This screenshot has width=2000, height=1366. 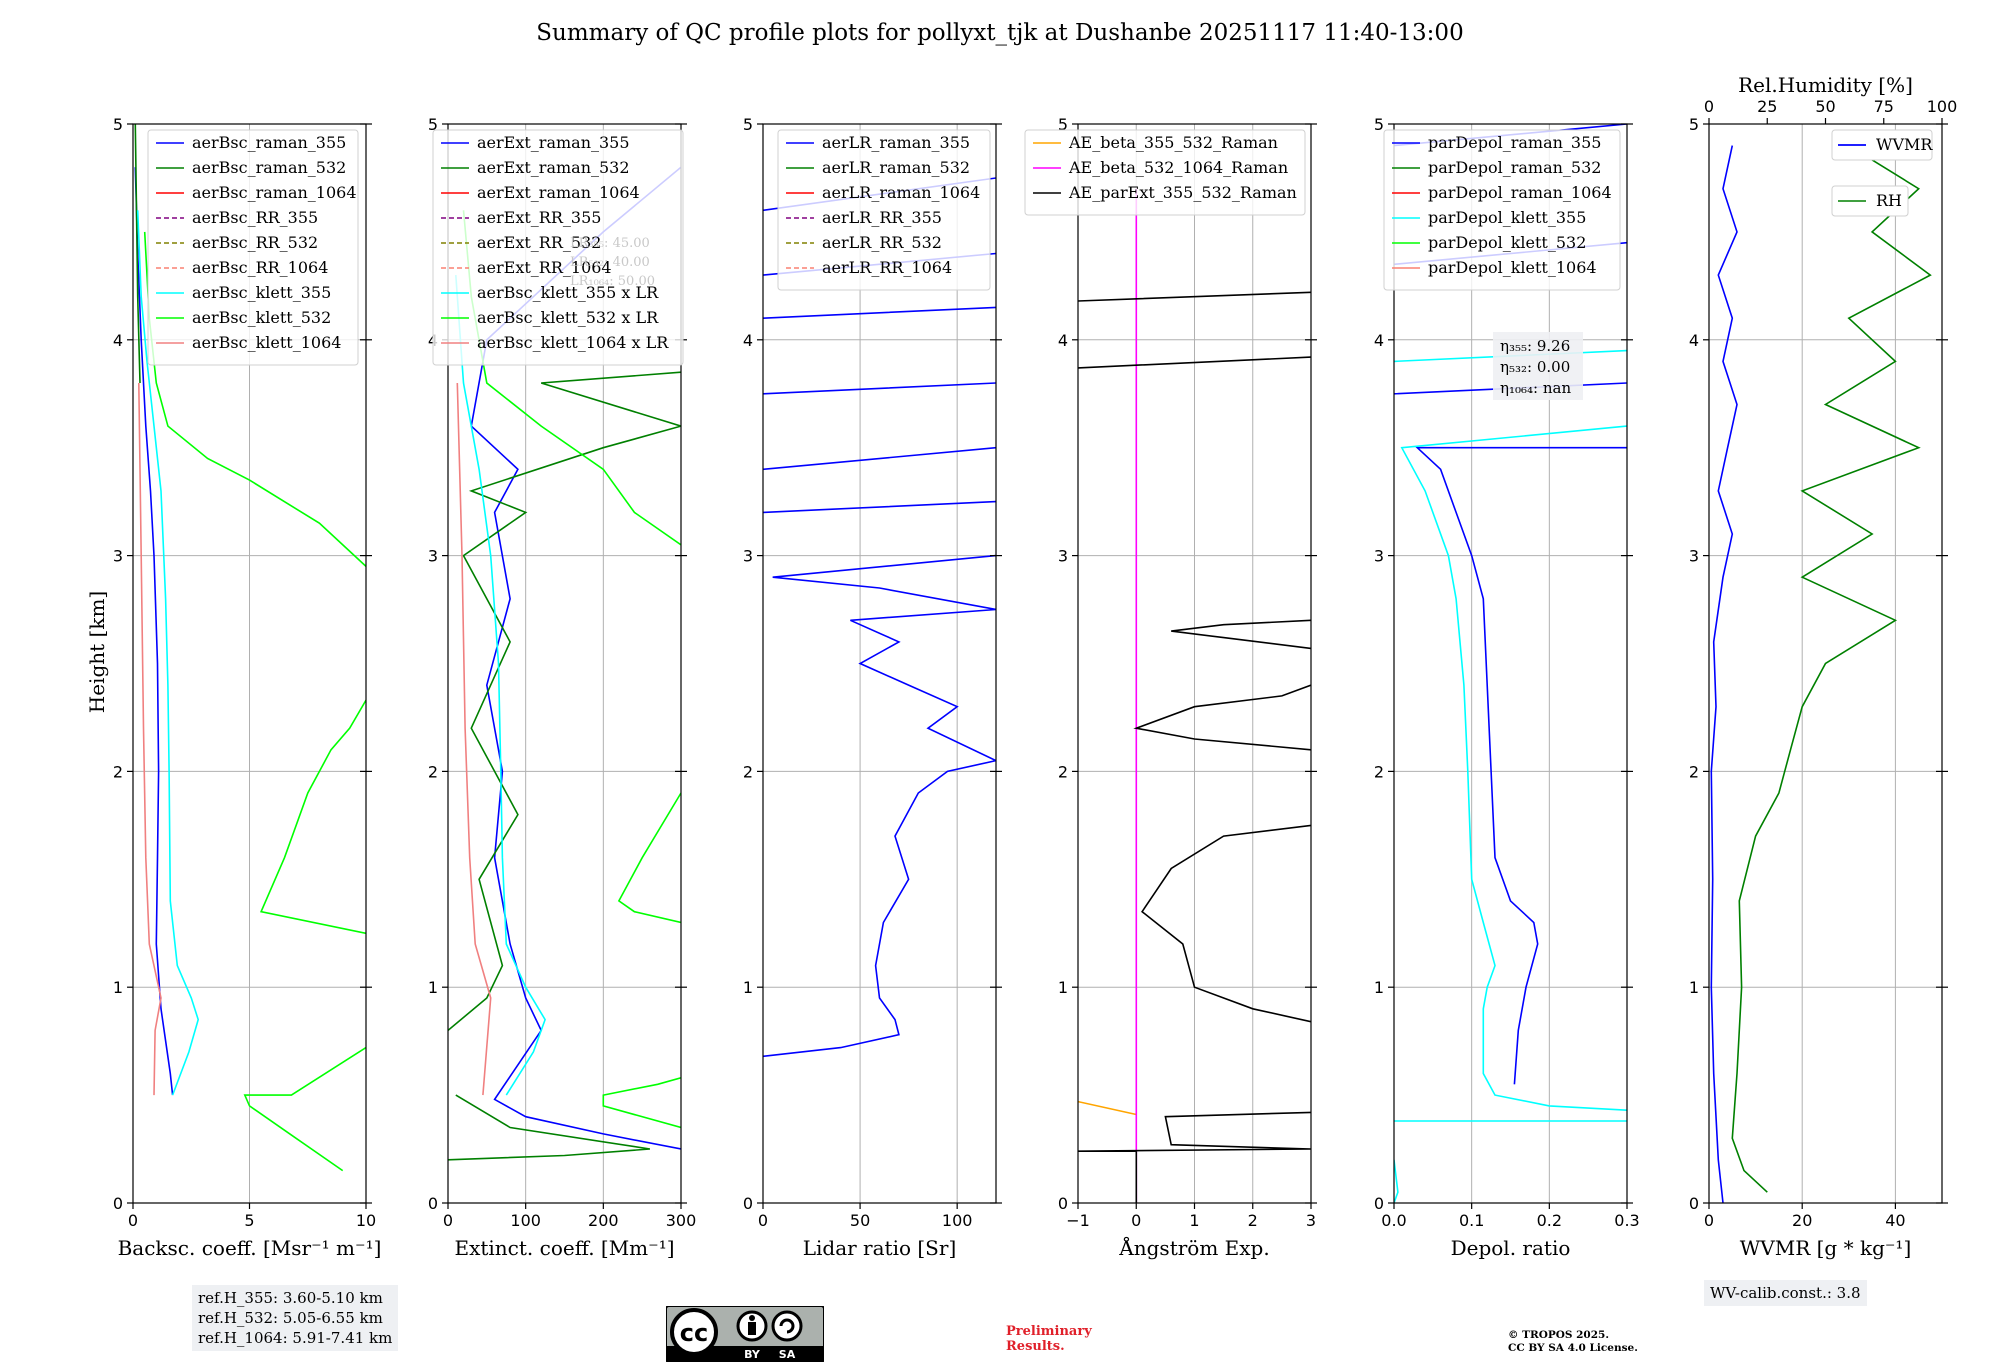 What do you see at coordinates (612, 281) in the screenshot?
I see `lidar-ratio-value: LR₁₀₆₄: 50.00` at bounding box center [612, 281].